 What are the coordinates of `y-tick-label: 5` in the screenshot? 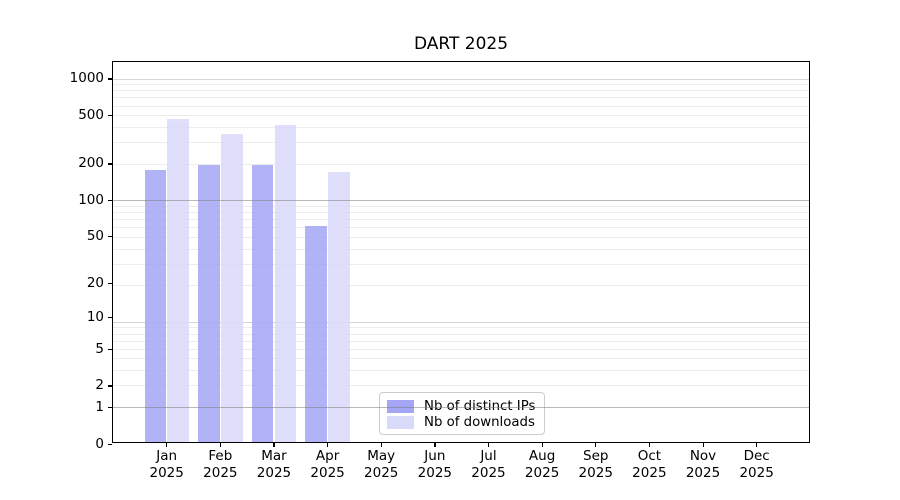 It's located at (99, 348).